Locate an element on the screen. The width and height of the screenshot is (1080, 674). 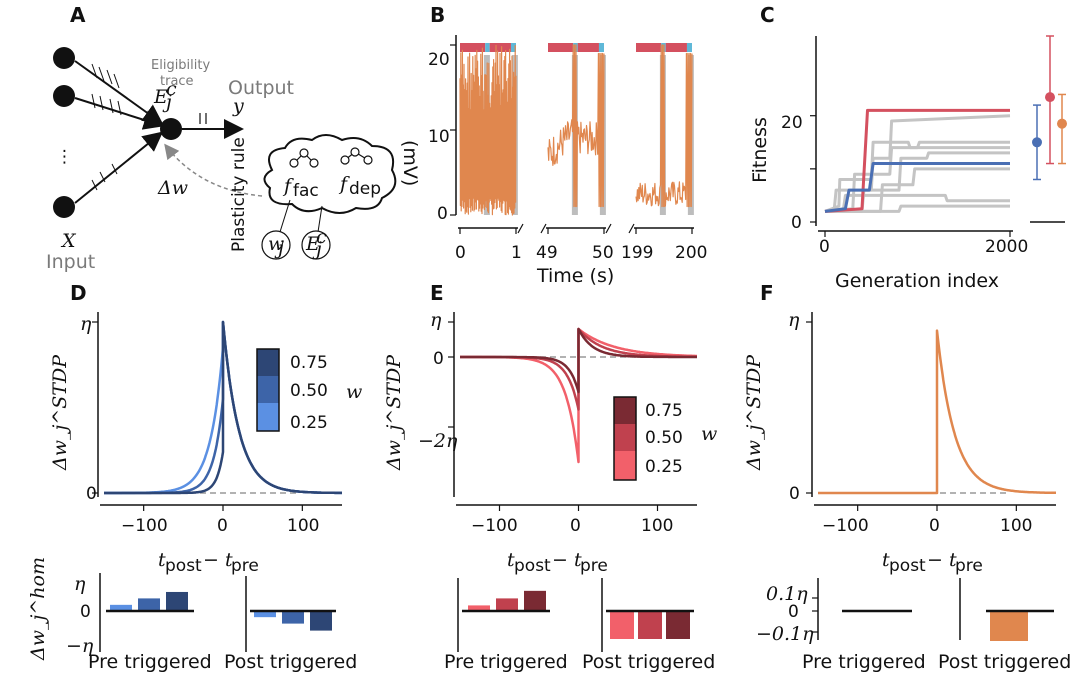
d-hom-ytick-0: 0 is located at coordinates (85, 612).